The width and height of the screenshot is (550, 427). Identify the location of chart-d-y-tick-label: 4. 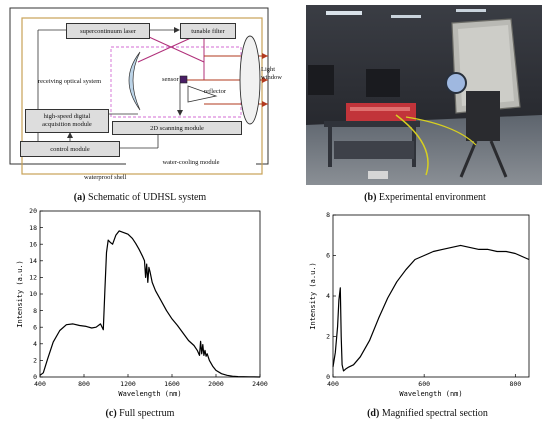
(328, 296).